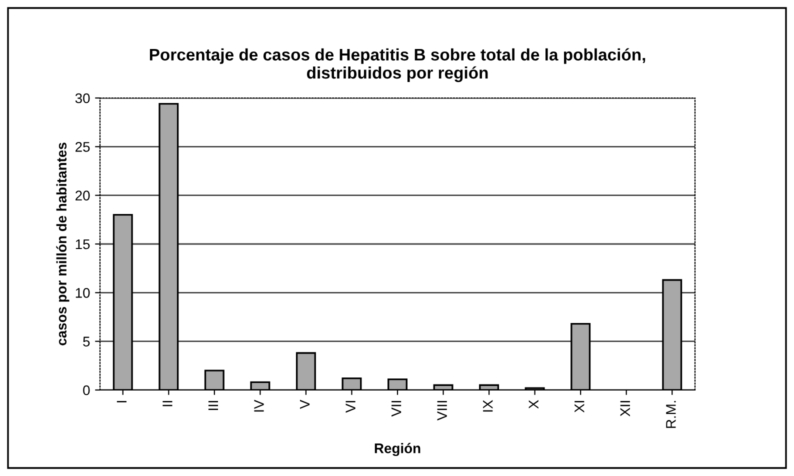 This screenshot has width=794, height=476. Describe the element at coordinates (533, 404) in the screenshot. I see `x-tick-label: X` at that location.